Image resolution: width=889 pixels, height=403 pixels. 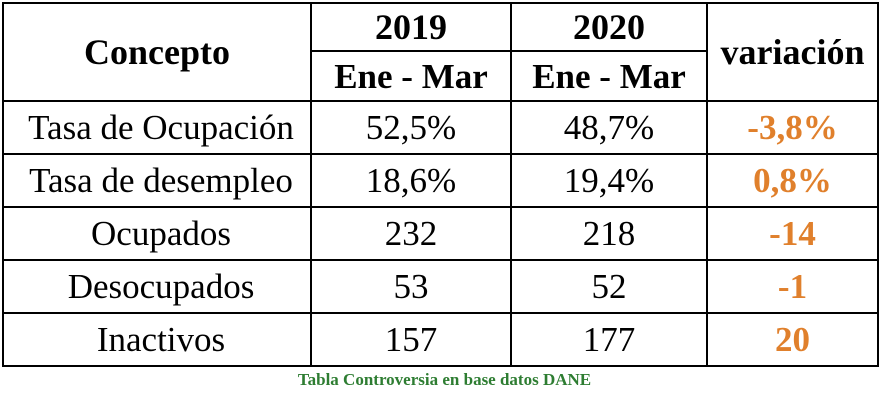 What do you see at coordinates (609, 180) in the screenshot?
I see `row-value-2020: 19,4%` at bounding box center [609, 180].